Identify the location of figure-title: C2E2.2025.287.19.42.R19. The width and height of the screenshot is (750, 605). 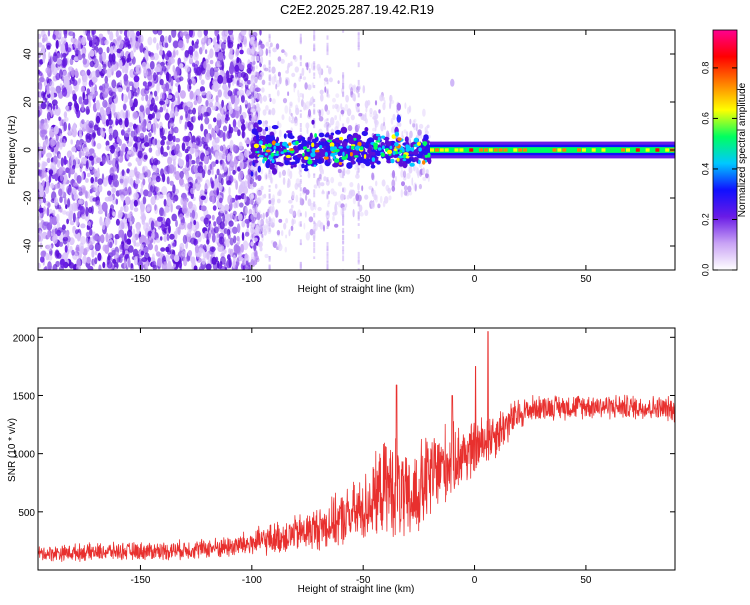
(357, 9).